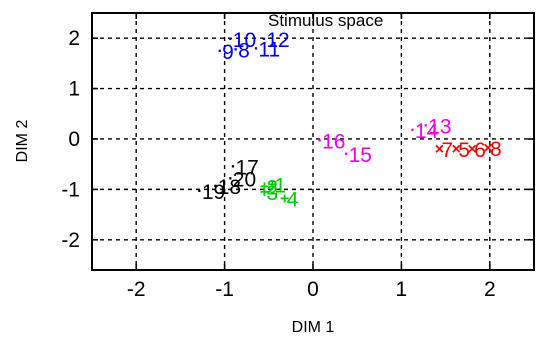  I want to click on chart-title: Stimulus space, so click(325, 20).